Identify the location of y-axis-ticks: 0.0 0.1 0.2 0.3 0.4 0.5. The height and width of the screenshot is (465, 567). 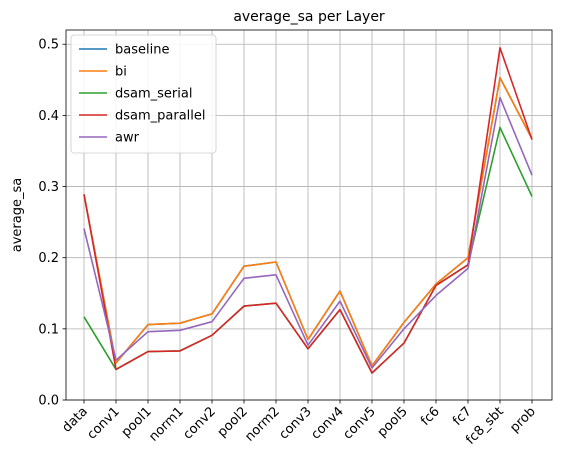
(52, 223).